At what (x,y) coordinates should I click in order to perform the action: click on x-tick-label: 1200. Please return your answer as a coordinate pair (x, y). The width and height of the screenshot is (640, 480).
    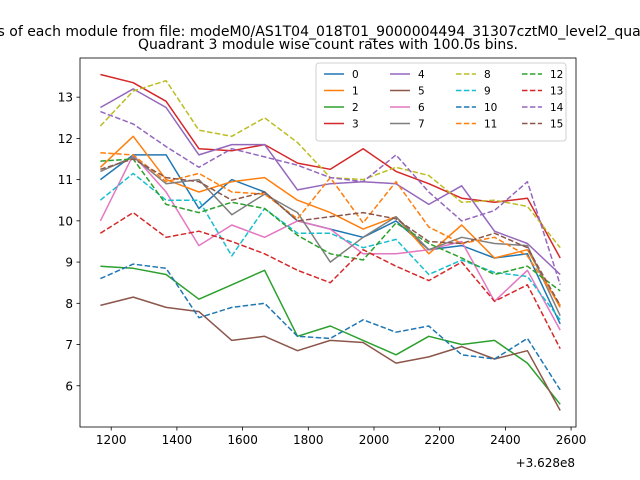
    Looking at the image, I should click on (111, 440).